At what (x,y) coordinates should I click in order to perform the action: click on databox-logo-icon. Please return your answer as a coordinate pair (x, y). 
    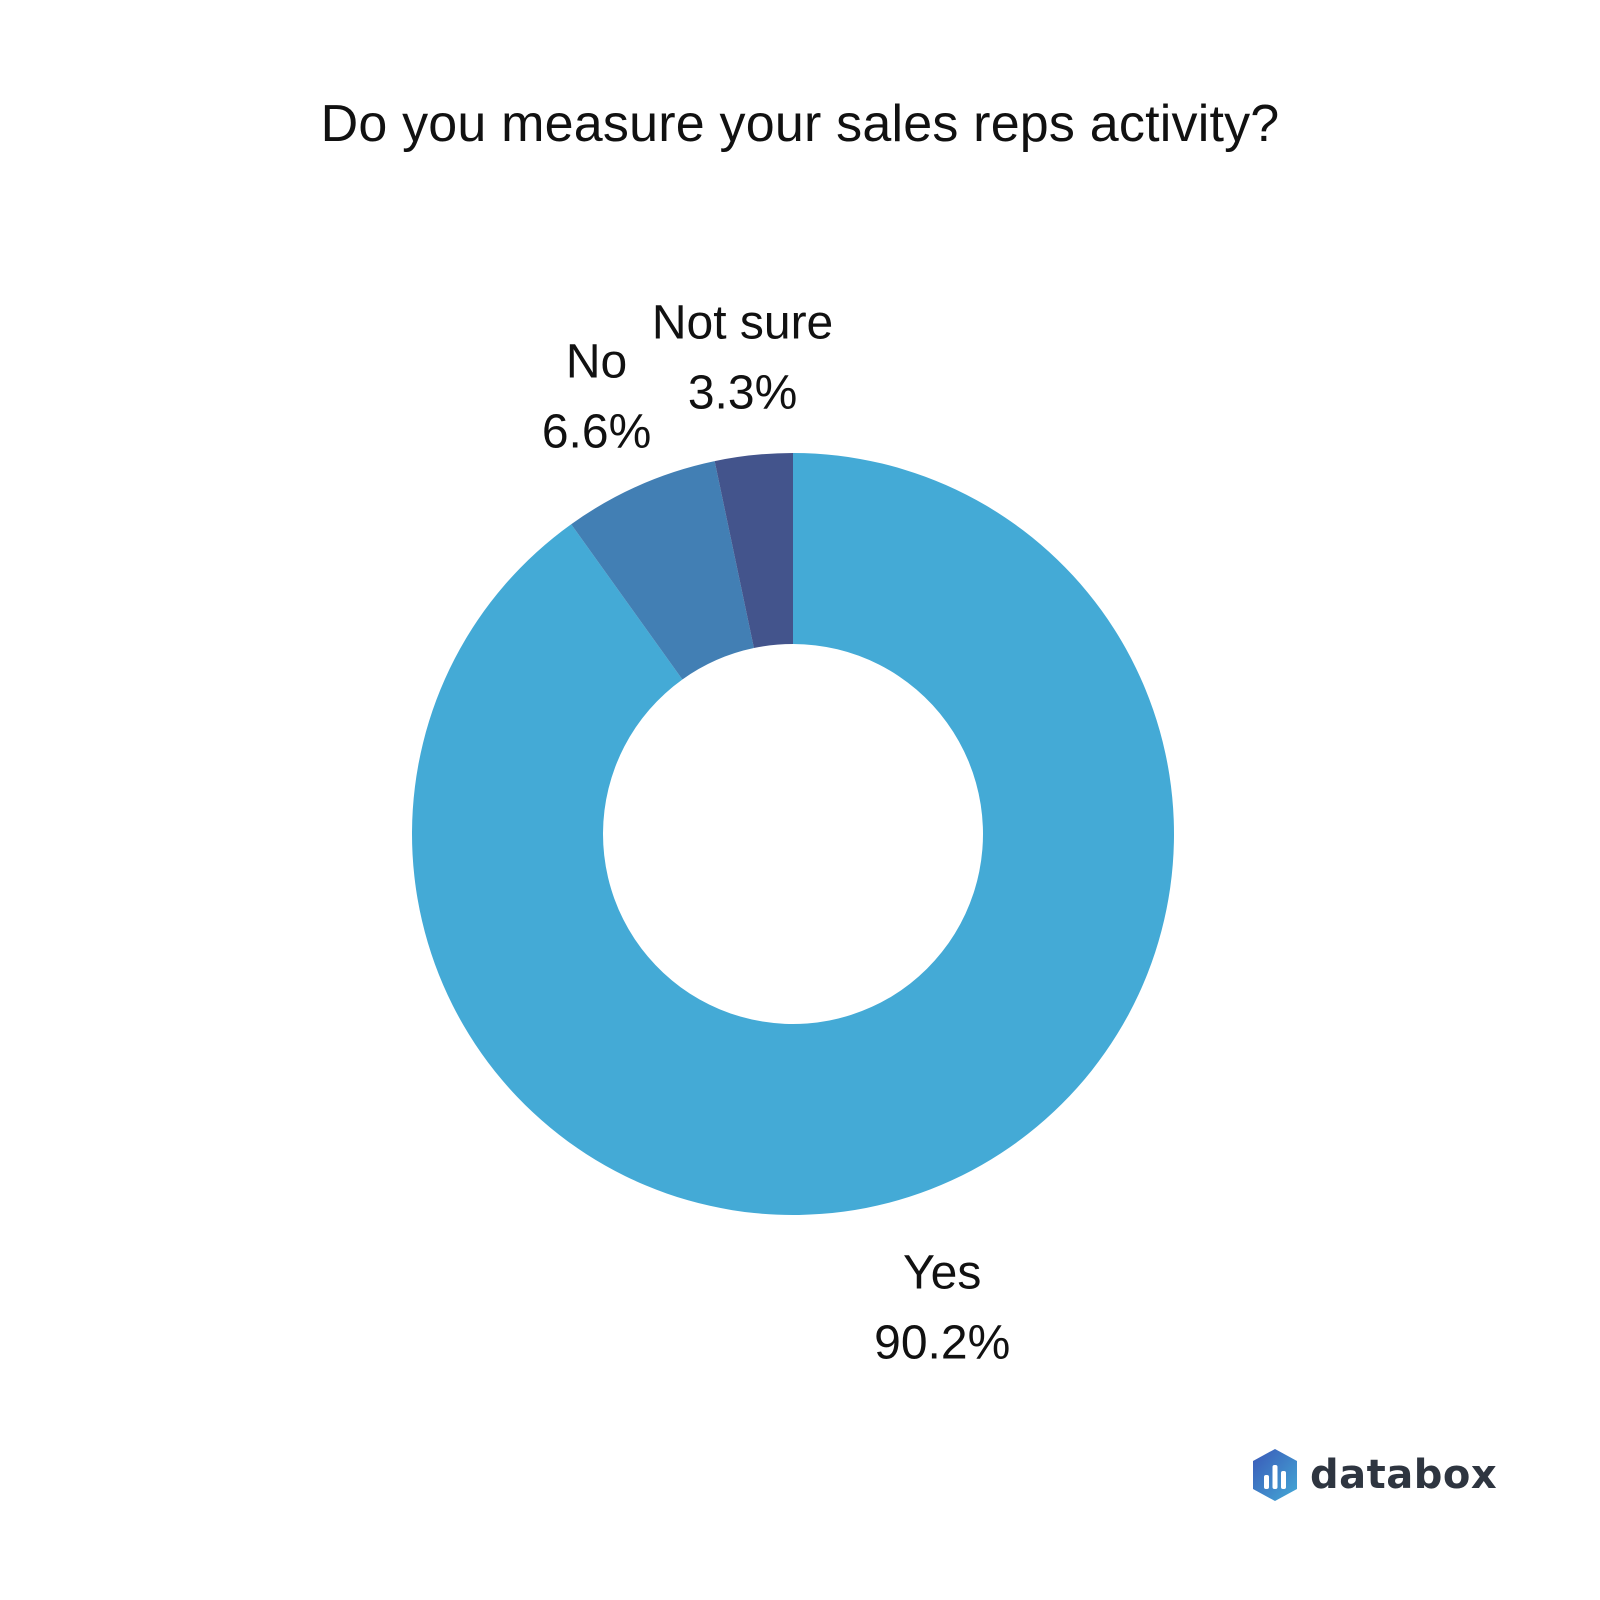
    Looking at the image, I should click on (1275, 1475).